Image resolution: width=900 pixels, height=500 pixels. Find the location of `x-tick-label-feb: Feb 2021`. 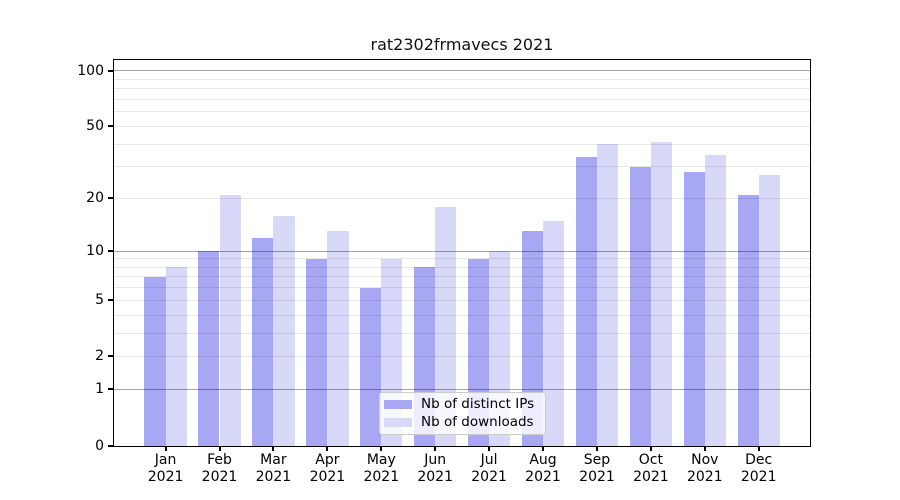

x-tick-label-feb: Feb 2021 is located at coordinates (219, 468).